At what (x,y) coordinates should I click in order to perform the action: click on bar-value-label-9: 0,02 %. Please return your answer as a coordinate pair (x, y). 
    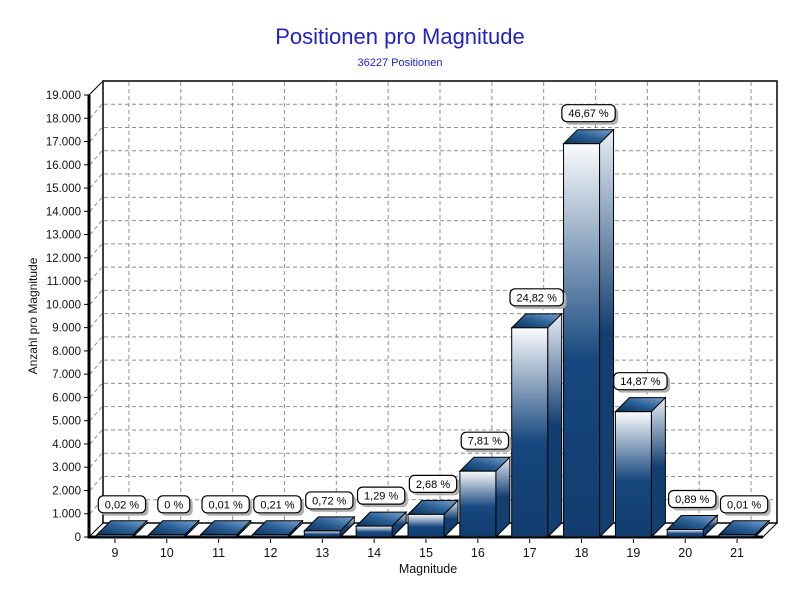
    Looking at the image, I should click on (123, 505).